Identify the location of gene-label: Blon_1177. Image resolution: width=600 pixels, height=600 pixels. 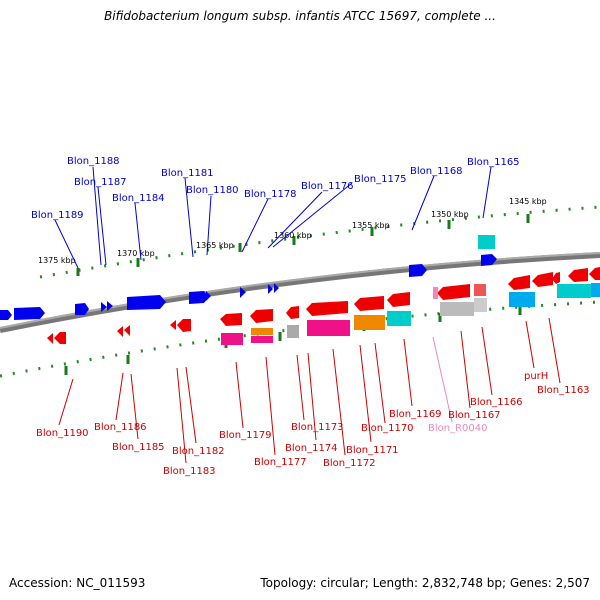
(280, 462).